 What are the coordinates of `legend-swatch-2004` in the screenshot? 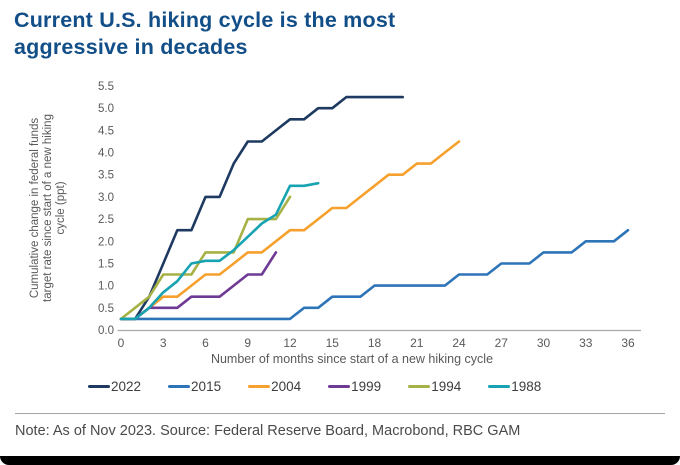 It's located at (259, 386).